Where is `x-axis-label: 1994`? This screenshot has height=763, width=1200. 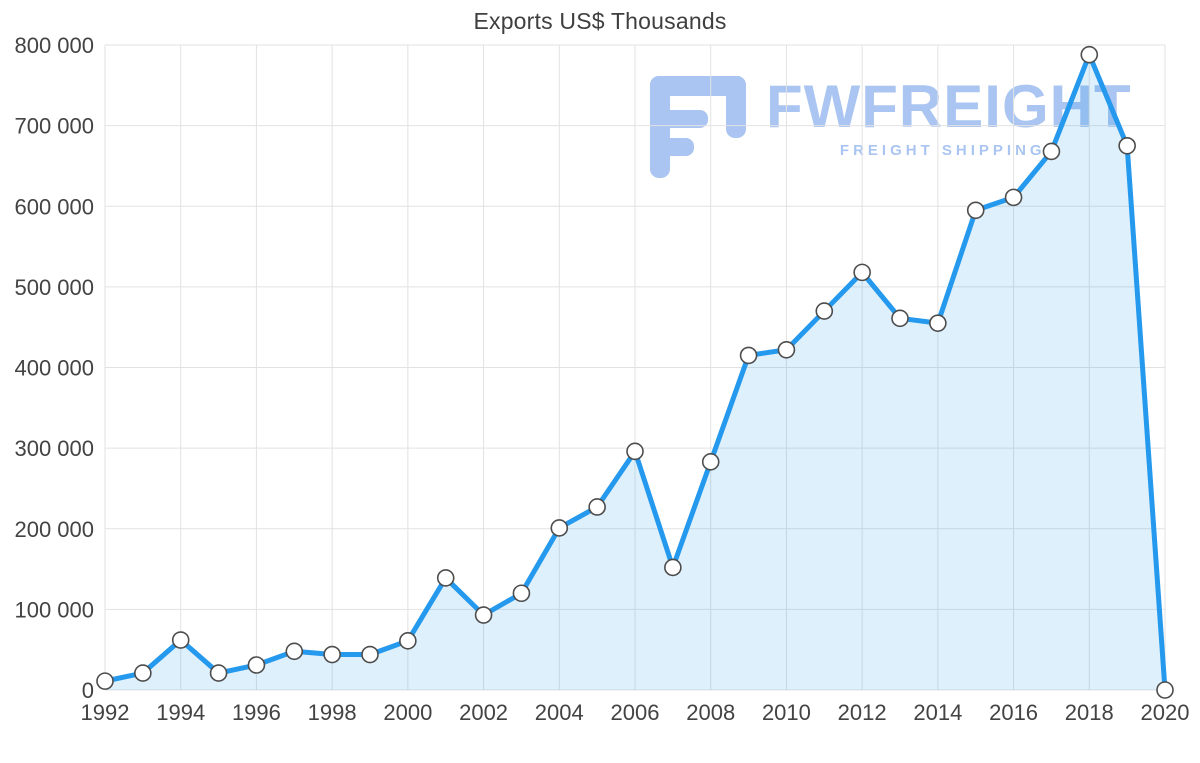 x-axis-label: 1994 is located at coordinates (180, 712).